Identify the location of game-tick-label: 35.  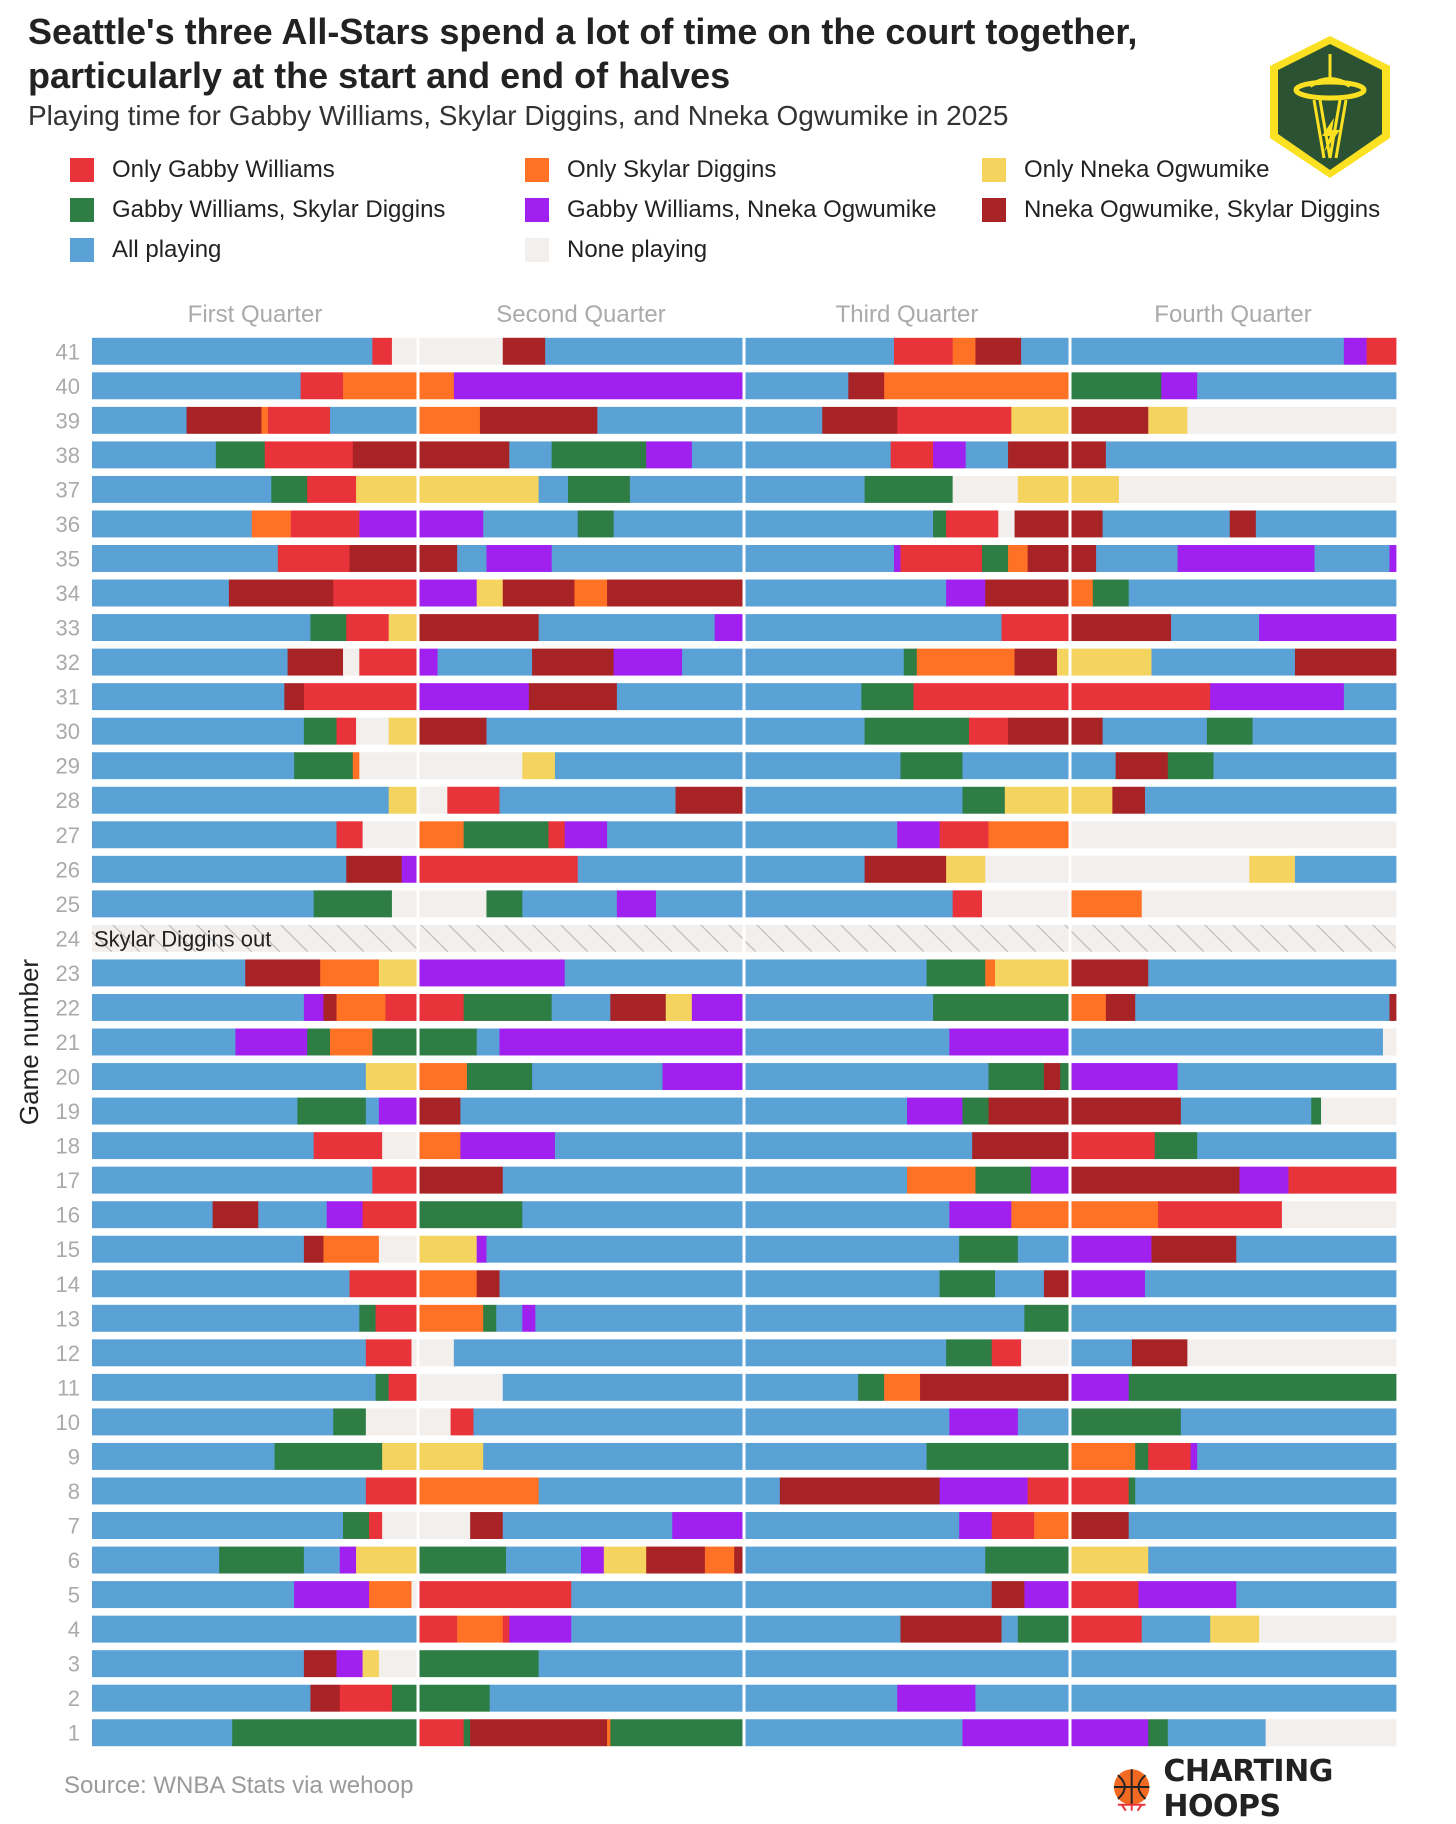
(68, 558).